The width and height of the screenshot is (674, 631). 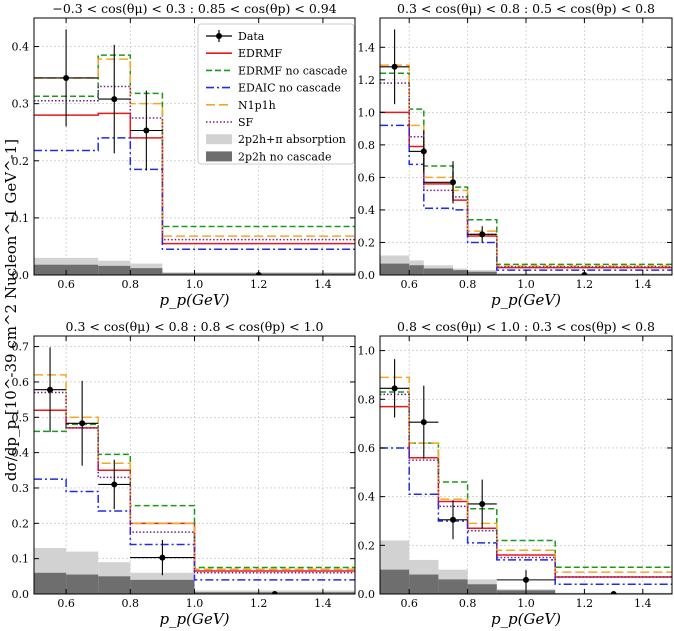 What do you see at coordinates (230, 122) in the screenshot?
I see `legend-entry-SF: SF` at bounding box center [230, 122].